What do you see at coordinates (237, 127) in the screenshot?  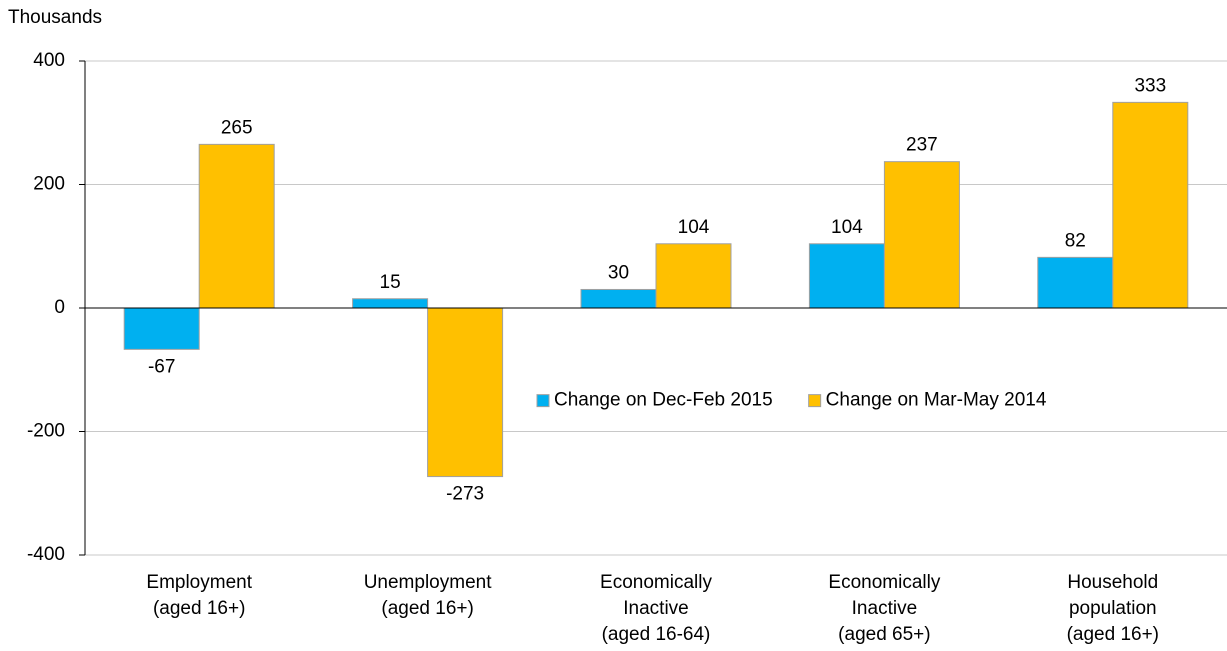 I see `data-label: 265` at bounding box center [237, 127].